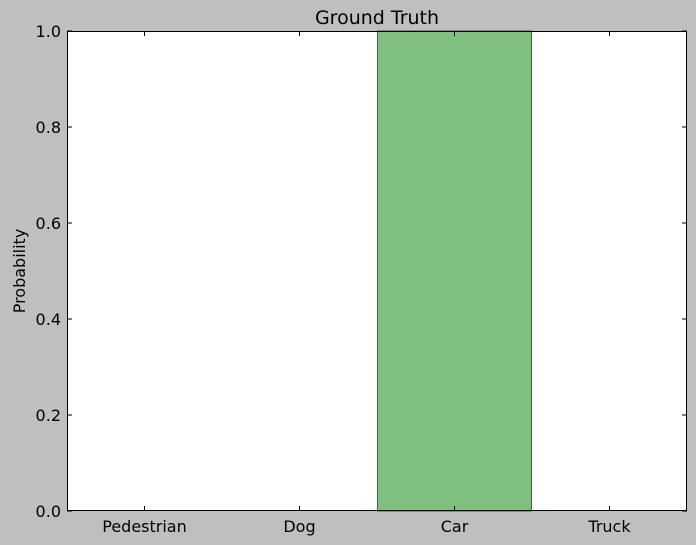  What do you see at coordinates (48, 415) in the screenshot?
I see `y-tick-label-0.2: 0.2` at bounding box center [48, 415].